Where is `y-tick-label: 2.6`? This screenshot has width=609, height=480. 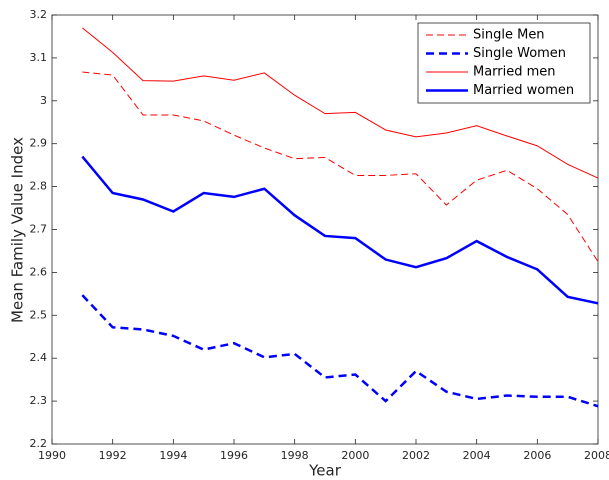
y-tick-label: 2.6 is located at coordinates (39, 271).